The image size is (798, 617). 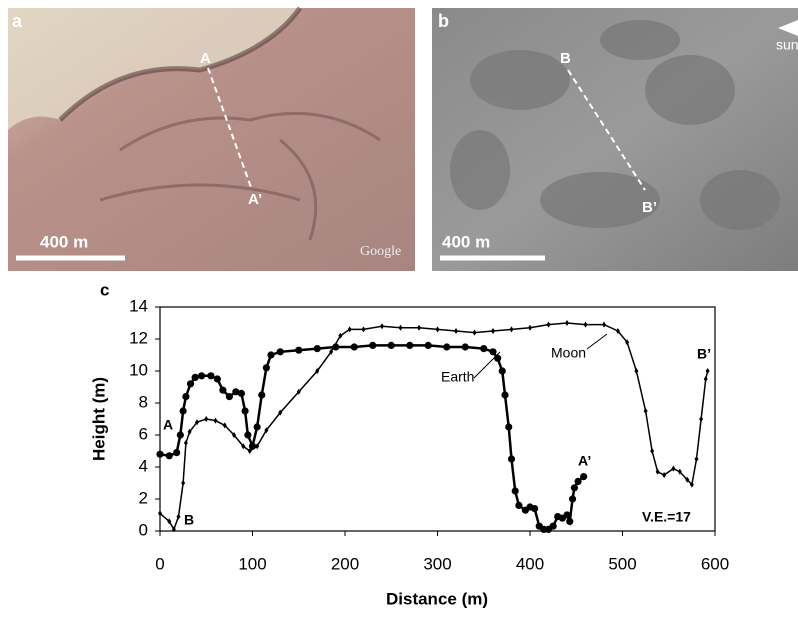 I want to click on y-tick-label: 6, so click(x=143, y=433).